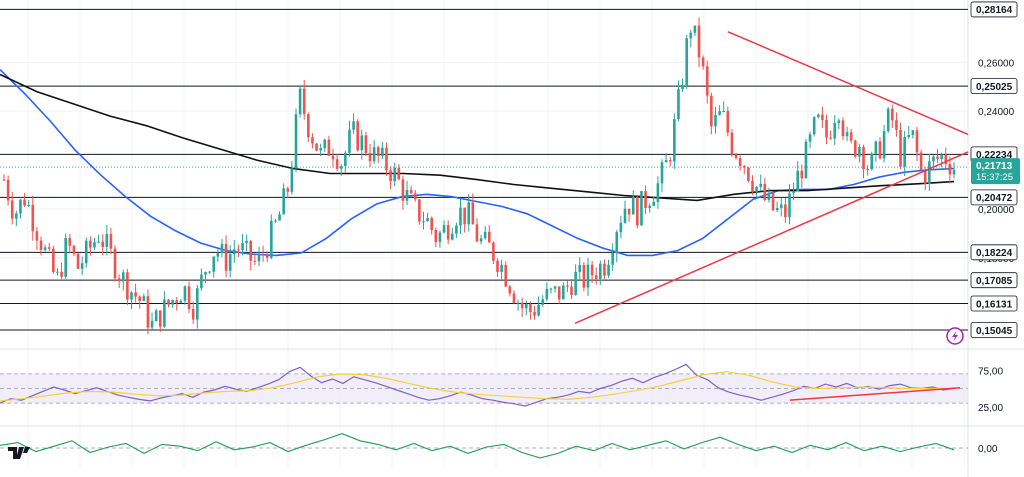  Describe the element at coordinates (994, 177) in the screenshot. I see `candle-countdown-label: 15:37:25` at that location.